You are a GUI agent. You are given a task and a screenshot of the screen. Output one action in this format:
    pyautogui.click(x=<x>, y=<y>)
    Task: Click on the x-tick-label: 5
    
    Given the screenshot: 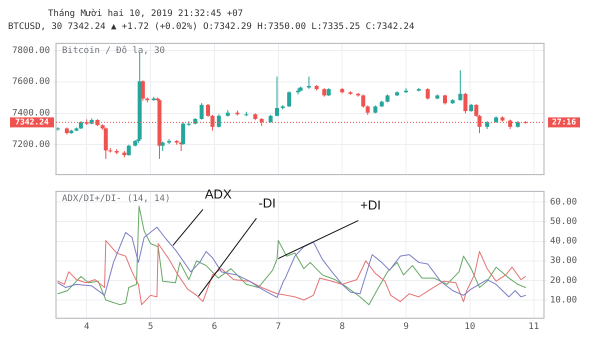 What is the action you would take?
    pyautogui.click(x=151, y=327)
    